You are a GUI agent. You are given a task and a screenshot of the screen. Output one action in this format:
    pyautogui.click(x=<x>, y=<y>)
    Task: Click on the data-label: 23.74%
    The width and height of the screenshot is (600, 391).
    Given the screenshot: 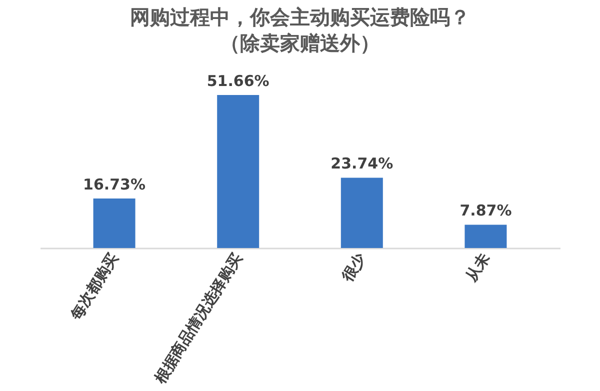 What is the action you would take?
    pyautogui.click(x=362, y=163)
    